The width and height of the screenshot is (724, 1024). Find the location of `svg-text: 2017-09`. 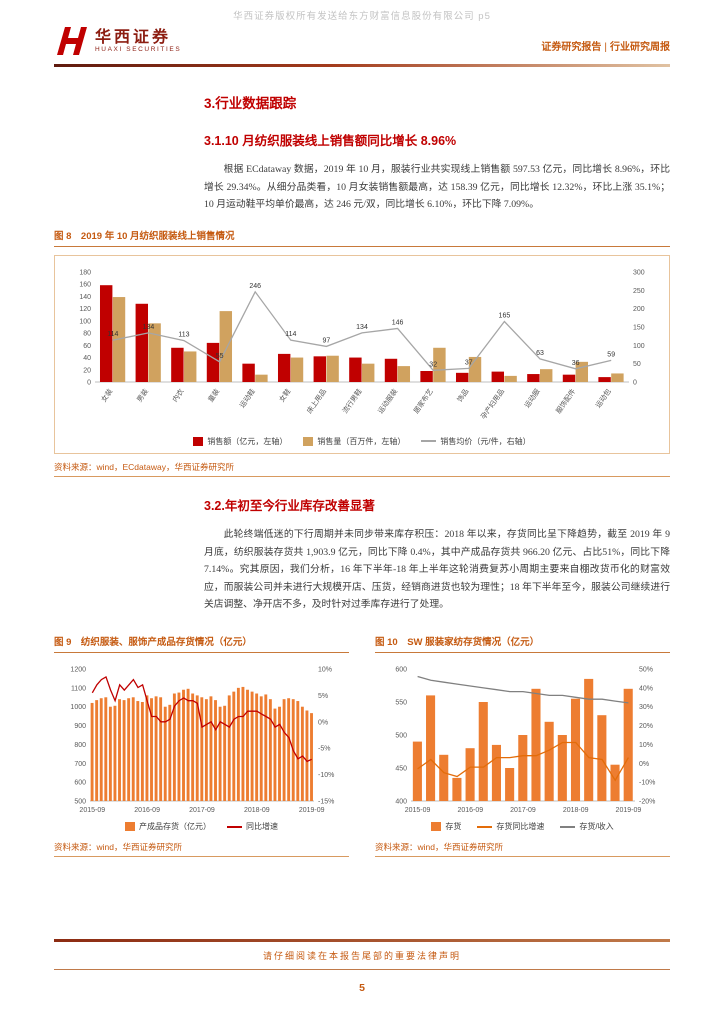

svg-text: 2017-09 is located at coordinates (202, 810).